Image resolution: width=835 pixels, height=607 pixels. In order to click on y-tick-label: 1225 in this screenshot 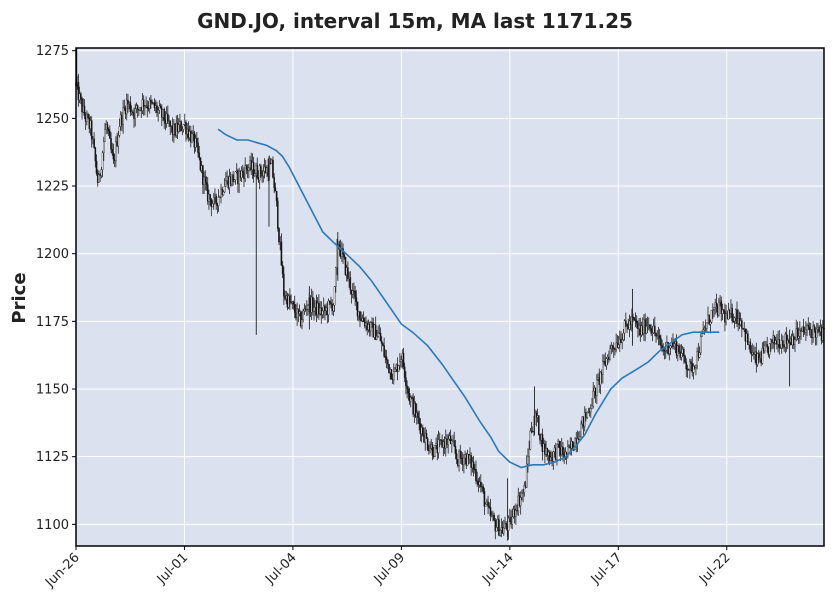, I will do `click(52, 187)`.